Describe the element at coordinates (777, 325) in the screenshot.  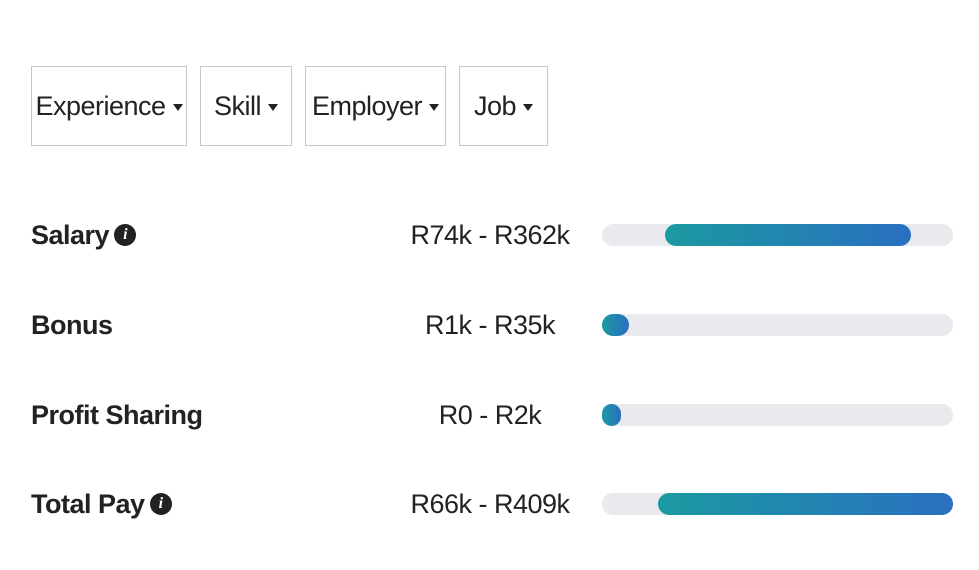
I see `bonus-bar-track` at that location.